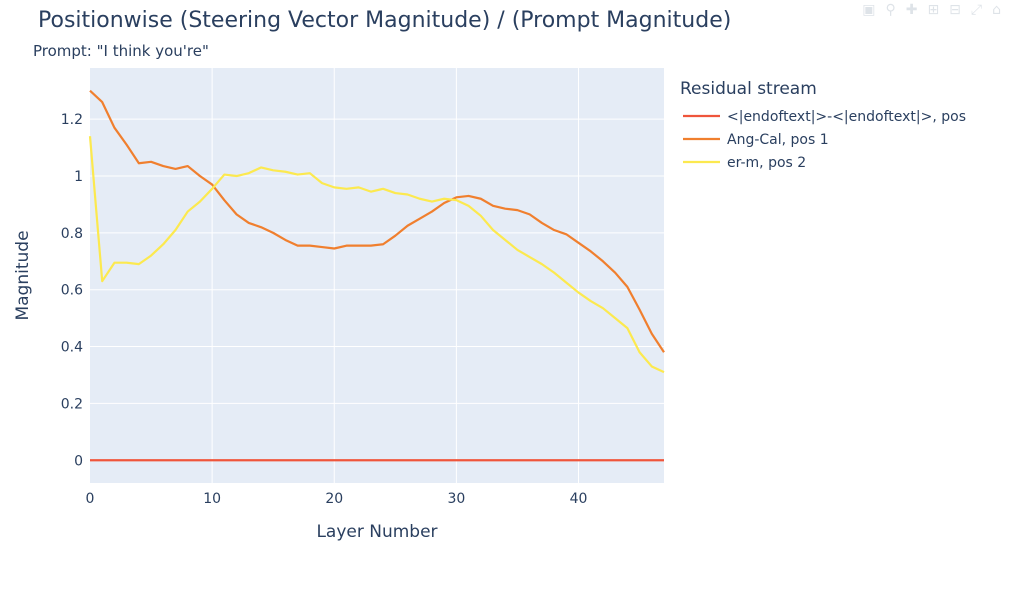  I want to click on x-tick-label: 40, so click(579, 499).